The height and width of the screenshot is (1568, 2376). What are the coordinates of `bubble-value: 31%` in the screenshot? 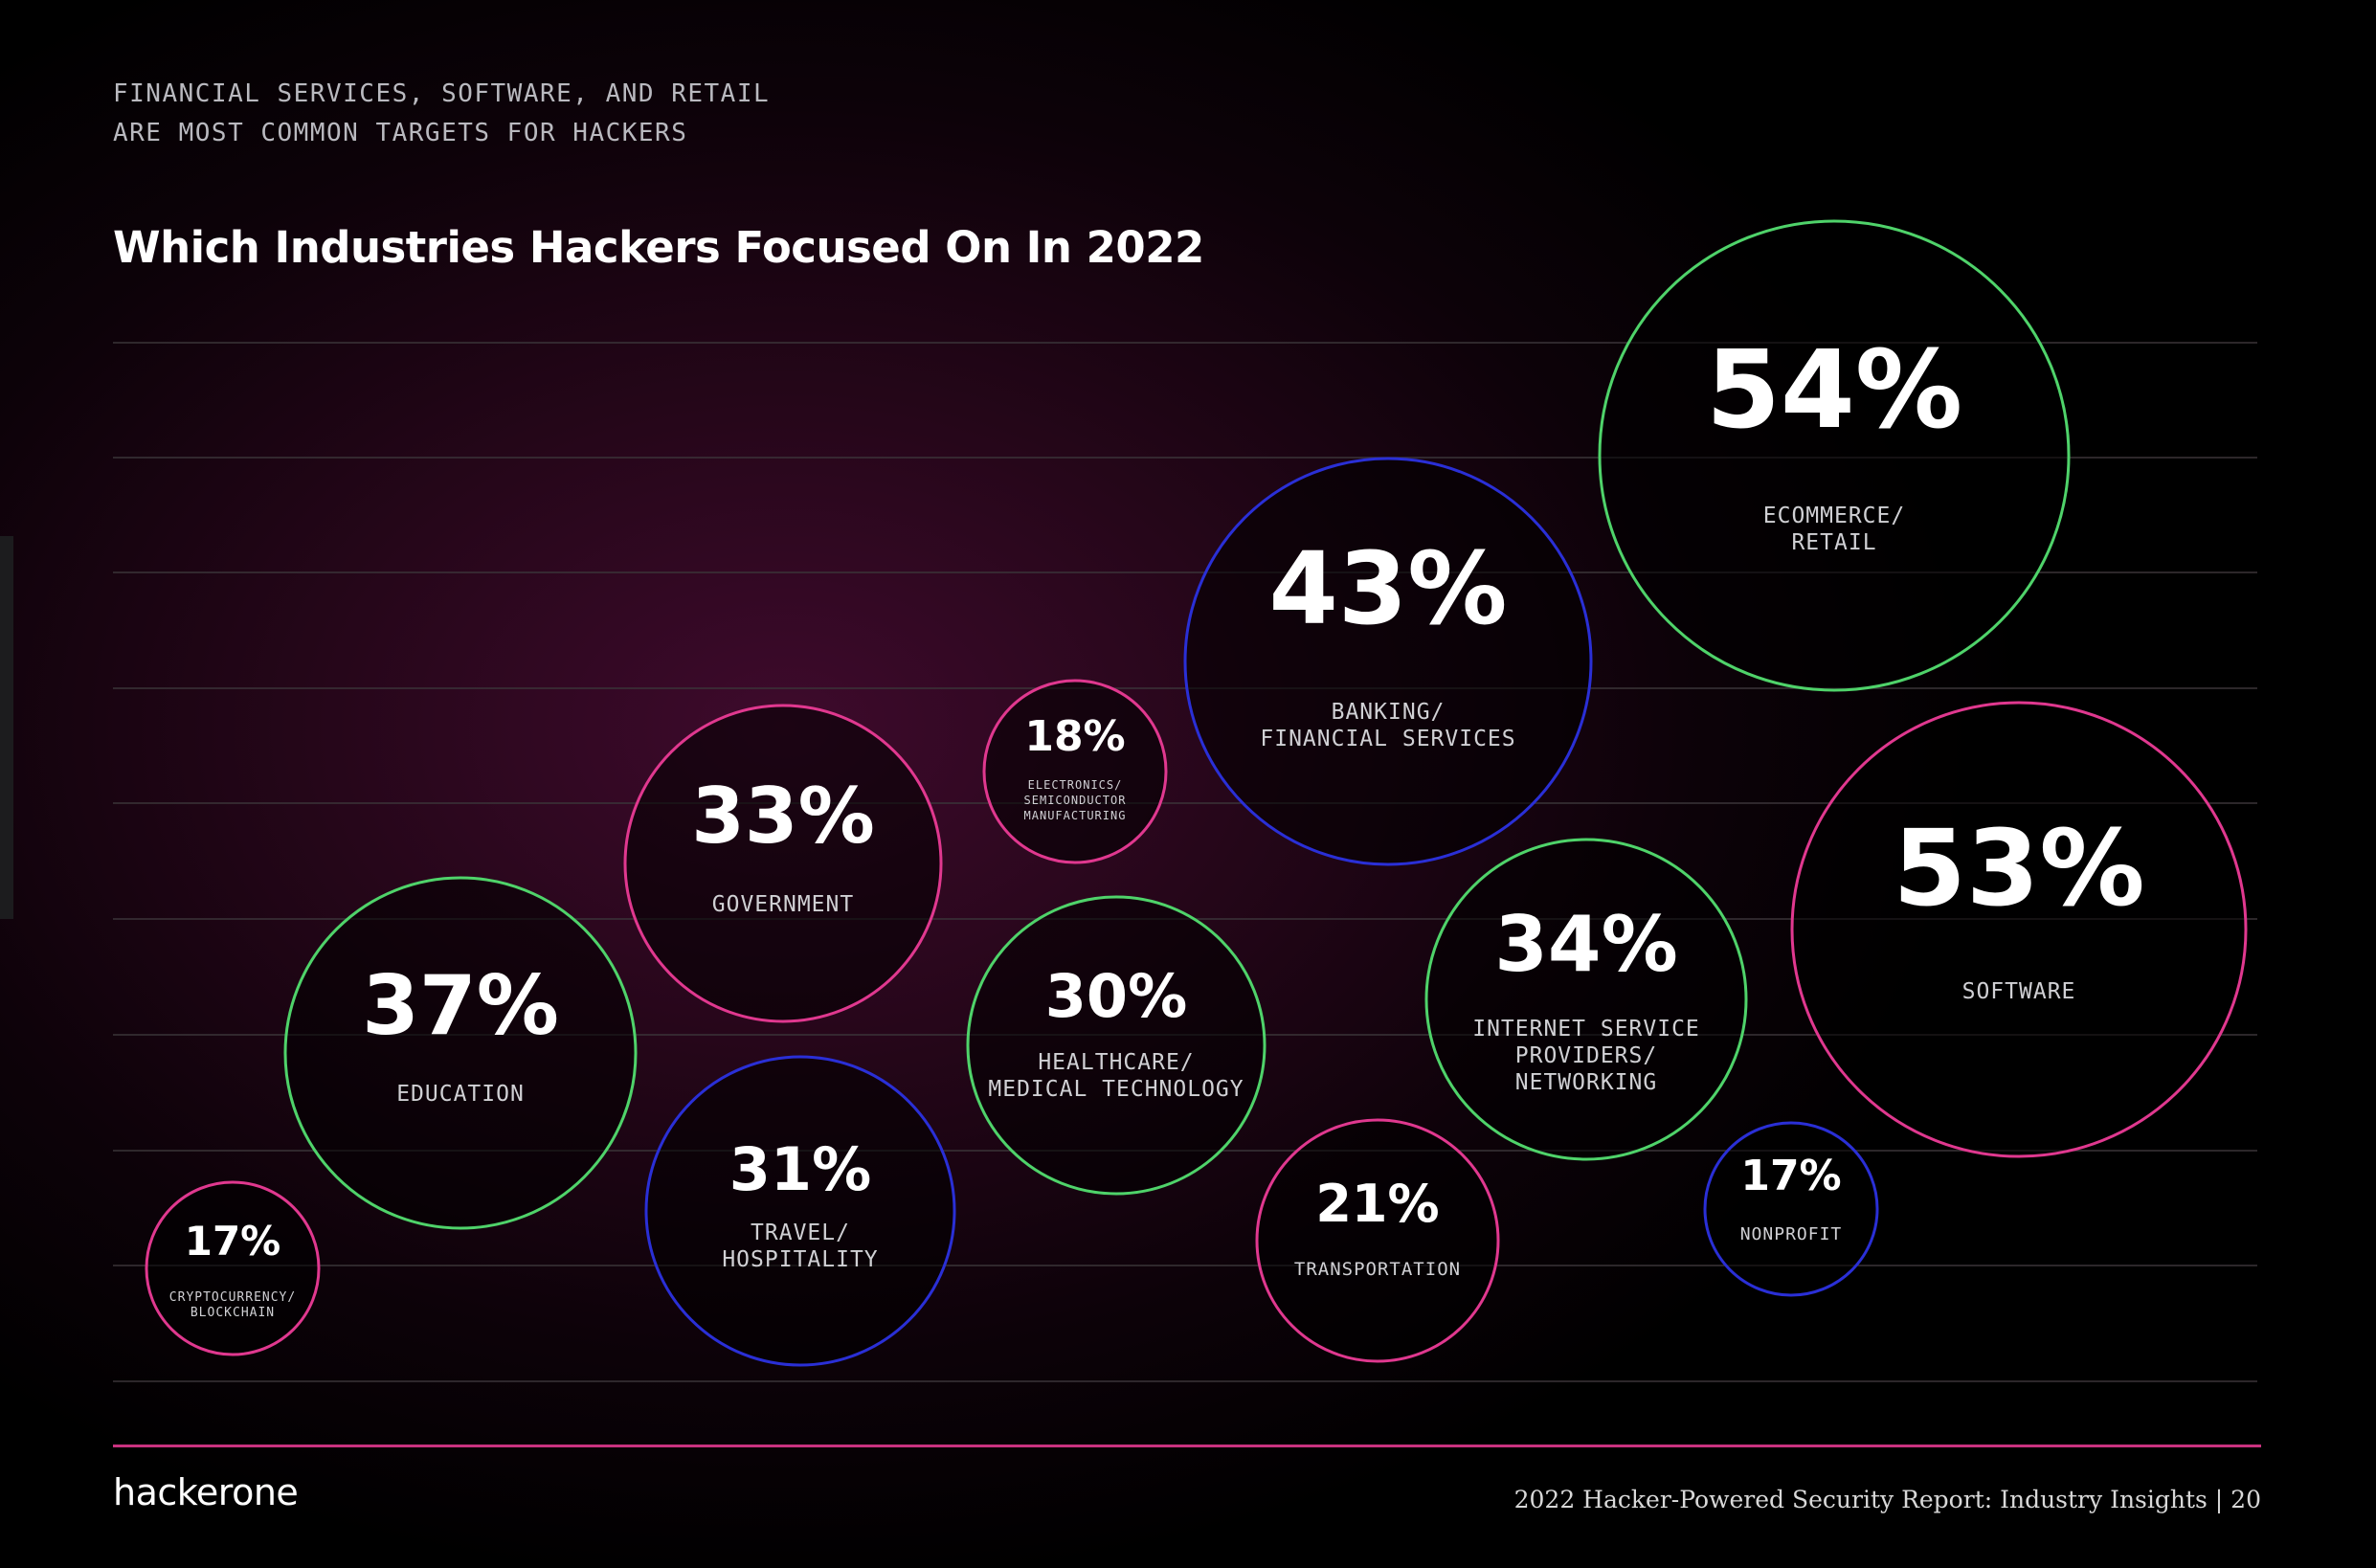 It's located at (800, 1169).